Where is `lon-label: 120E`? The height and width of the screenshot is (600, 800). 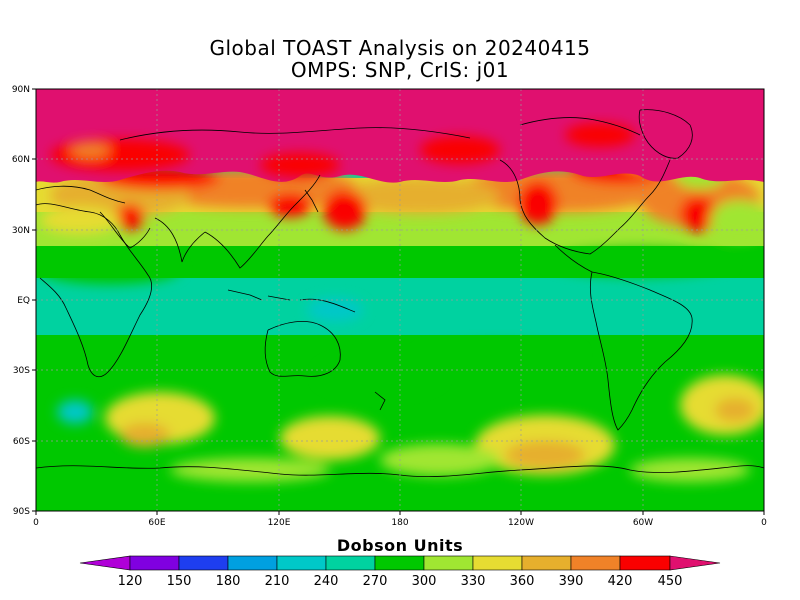 lon-label: 120E is located at coordinates (279, 523).